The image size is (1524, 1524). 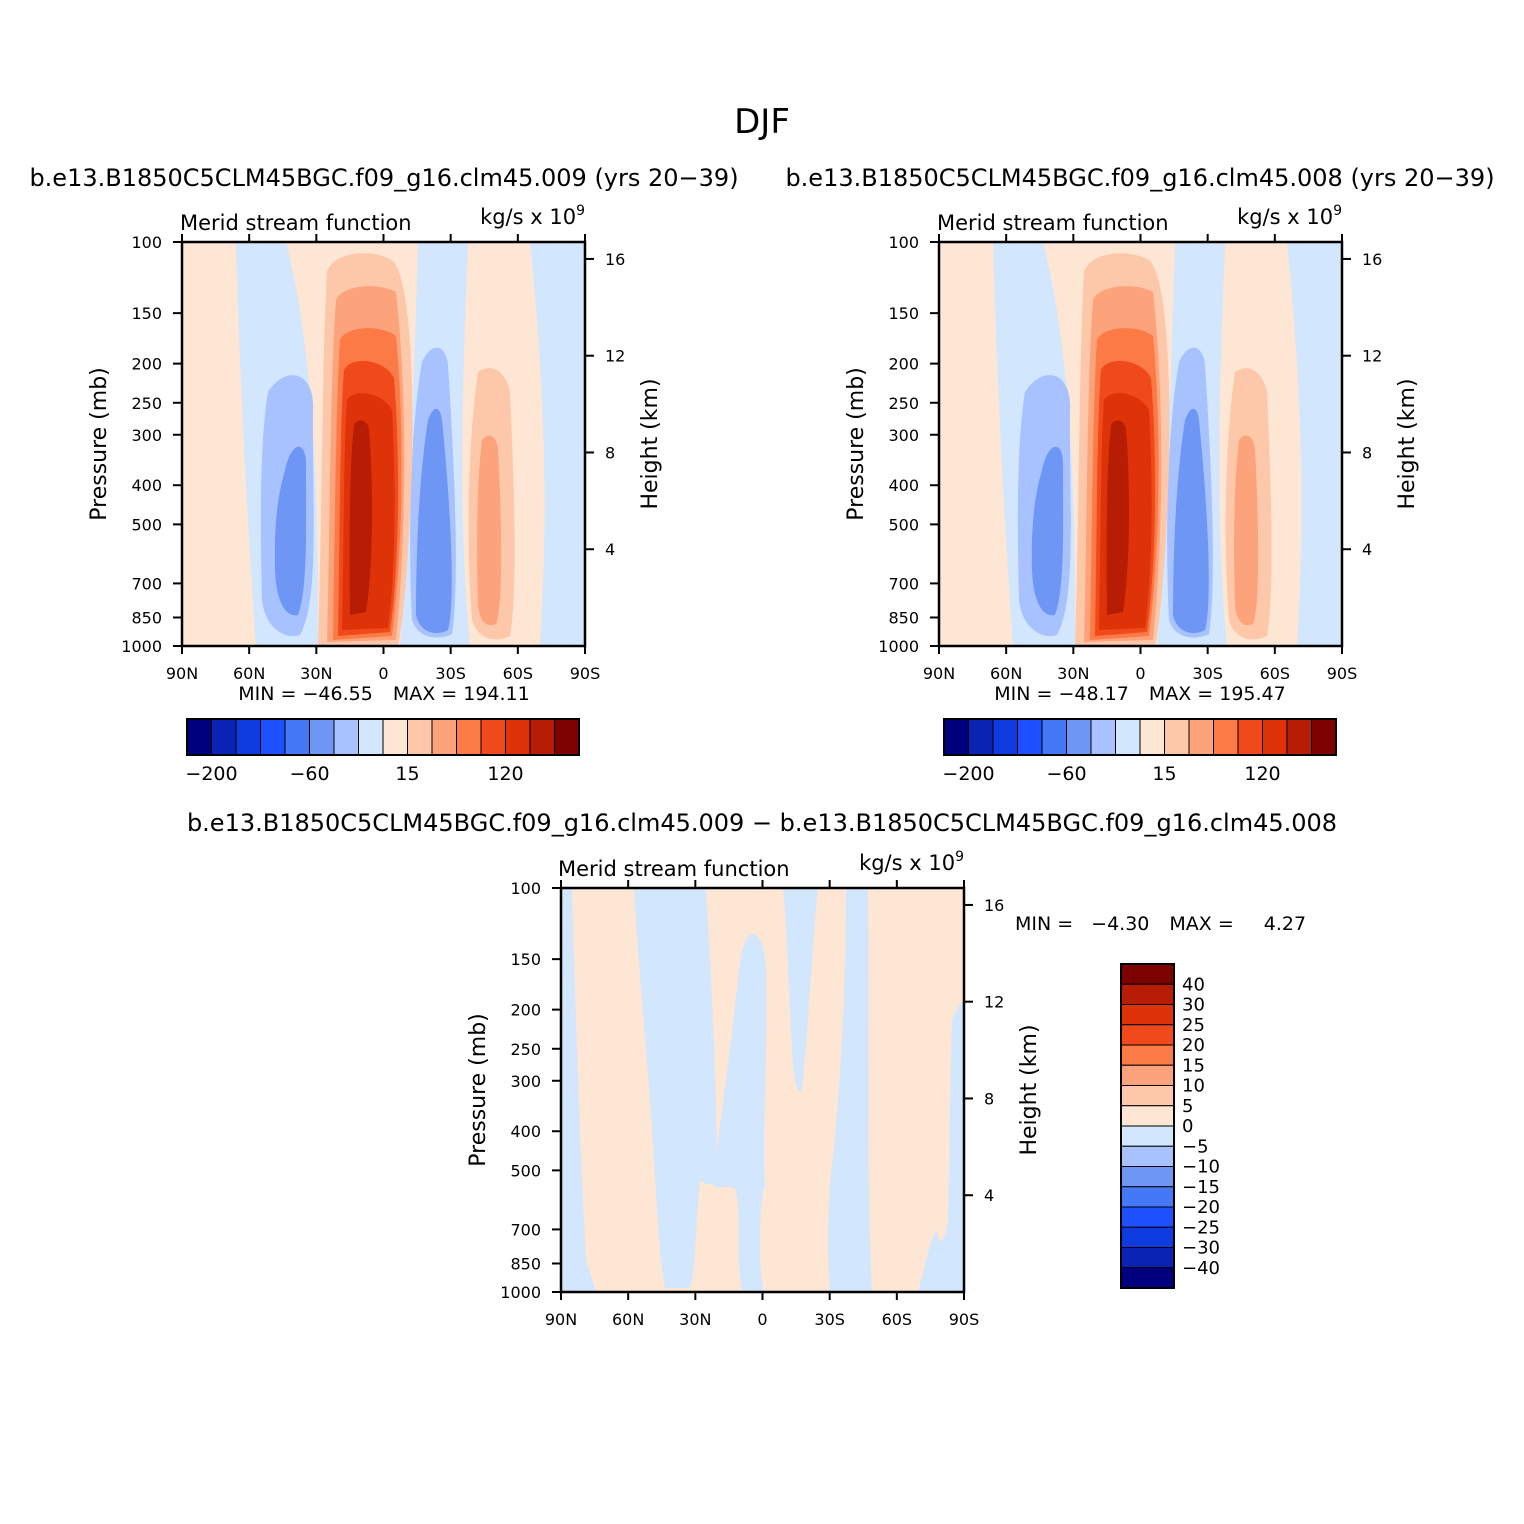 What do you see at coordinates (1201, 1207) in the screenshot?
I see `colorbar-label: −20` at bounding box center [1201, 1207].